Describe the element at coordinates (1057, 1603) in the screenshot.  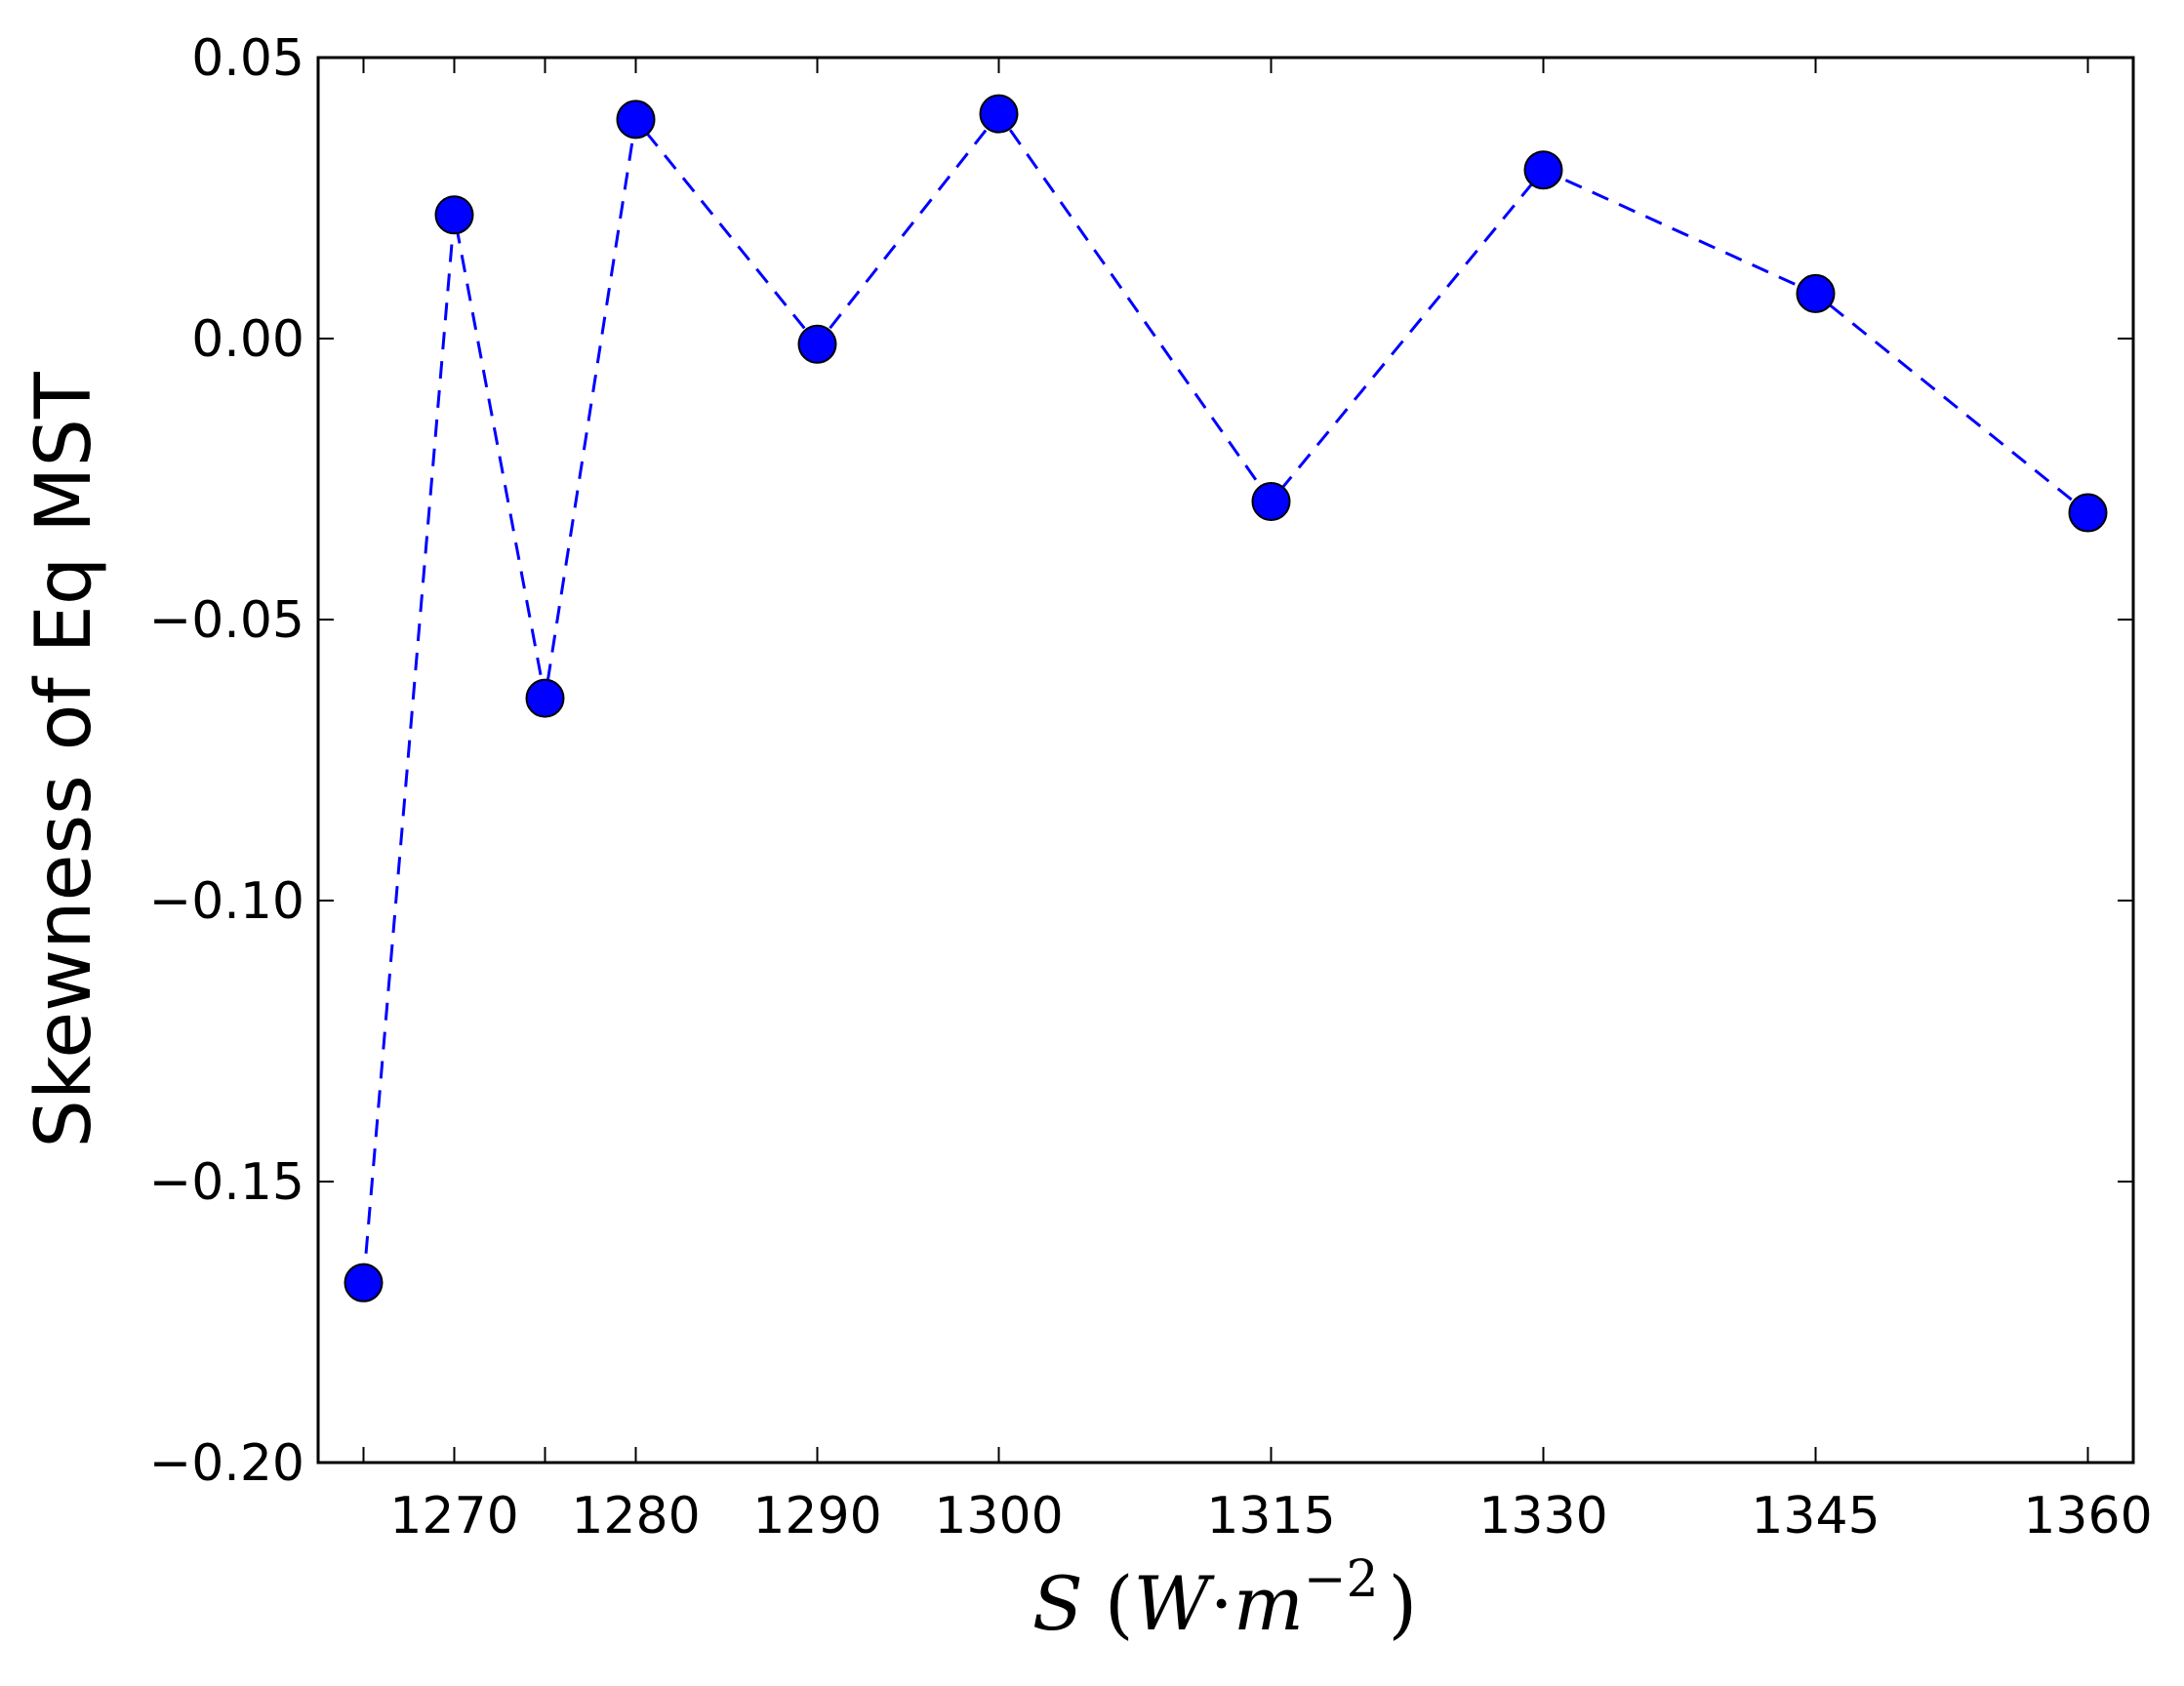
I see `x-axis-label-var: S` at that location.